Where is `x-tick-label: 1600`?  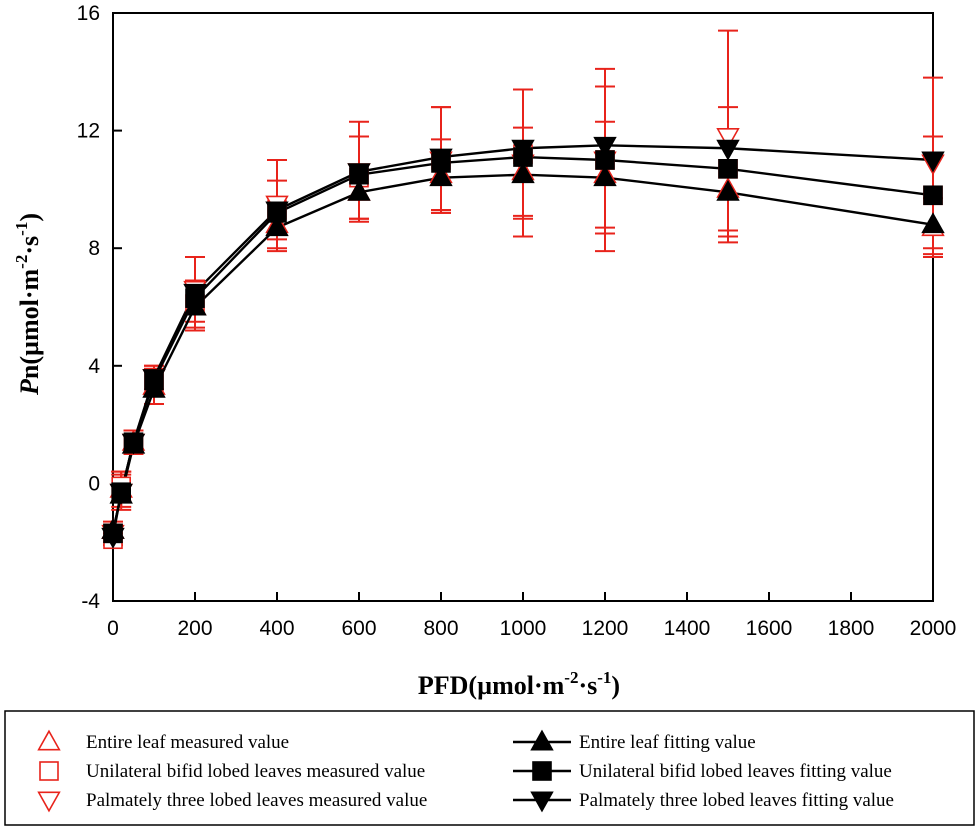
x-tick-label: 1600 is located at coordinates (769, 628).